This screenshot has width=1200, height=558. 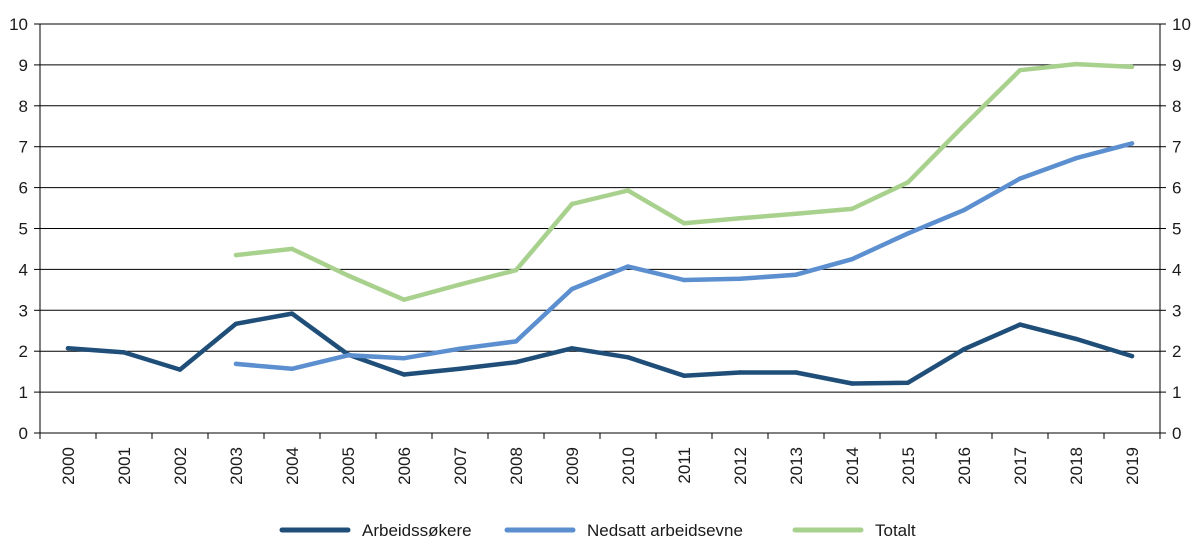 I want to click on data-point-0-2002, so click(x=180, y=369).